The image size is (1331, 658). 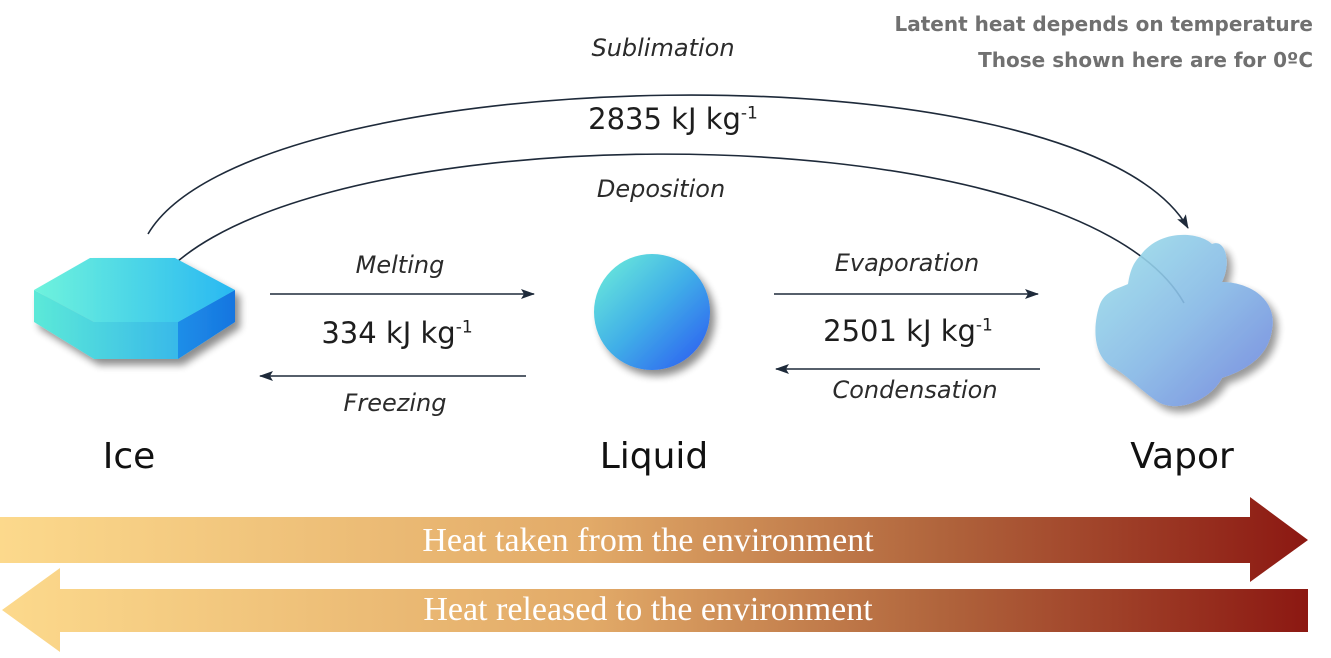 What do you see at coordinates (654, 456) in the screenshot?
I see `phase-label-liquid: Liquid` at bounding box center [654, 456].